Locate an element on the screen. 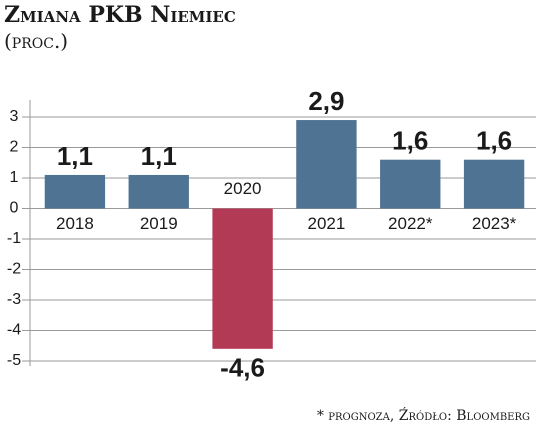 The width and height of the screenshot is (536, 428). value-label: -4,6 is located at coordinates (242, 368).